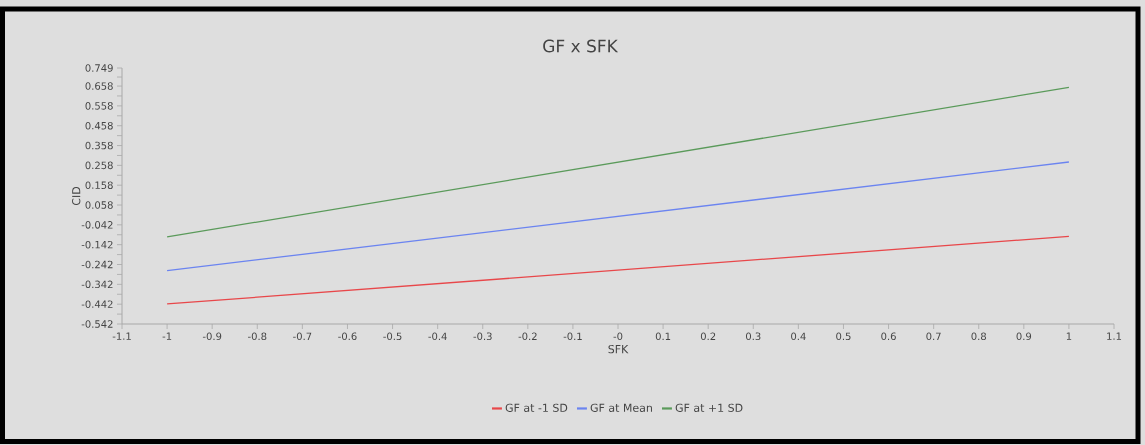  I want to click on x-tick-label: 0.6, so click(888, 336).